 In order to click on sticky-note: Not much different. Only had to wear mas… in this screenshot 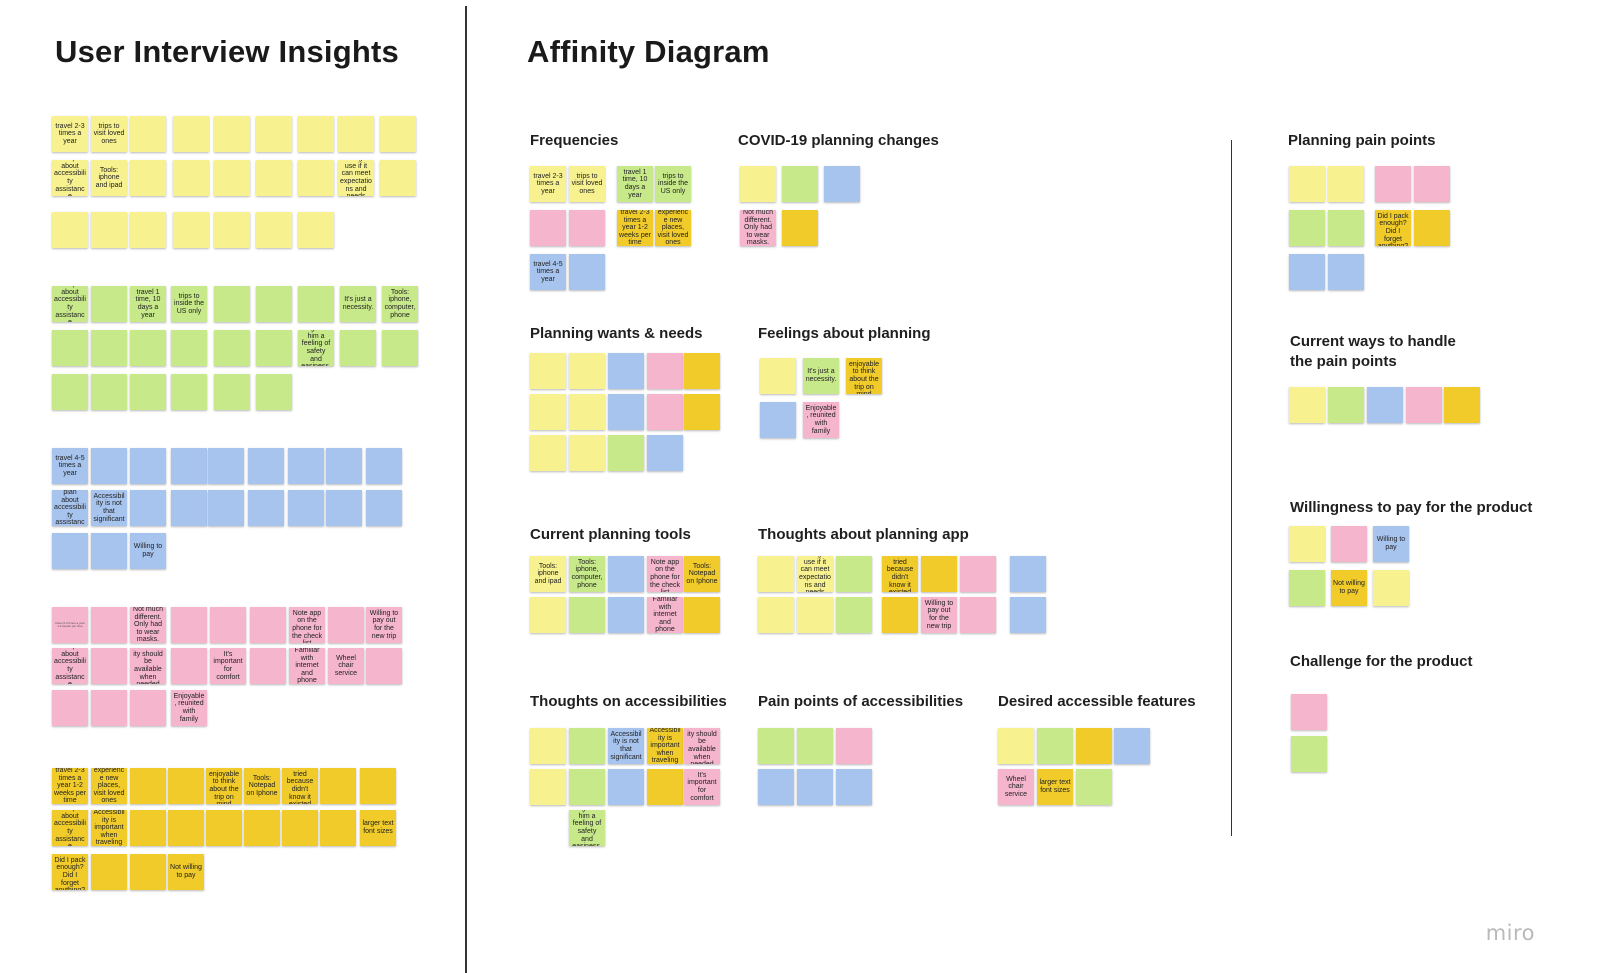, I will do `click(148, 625)`.